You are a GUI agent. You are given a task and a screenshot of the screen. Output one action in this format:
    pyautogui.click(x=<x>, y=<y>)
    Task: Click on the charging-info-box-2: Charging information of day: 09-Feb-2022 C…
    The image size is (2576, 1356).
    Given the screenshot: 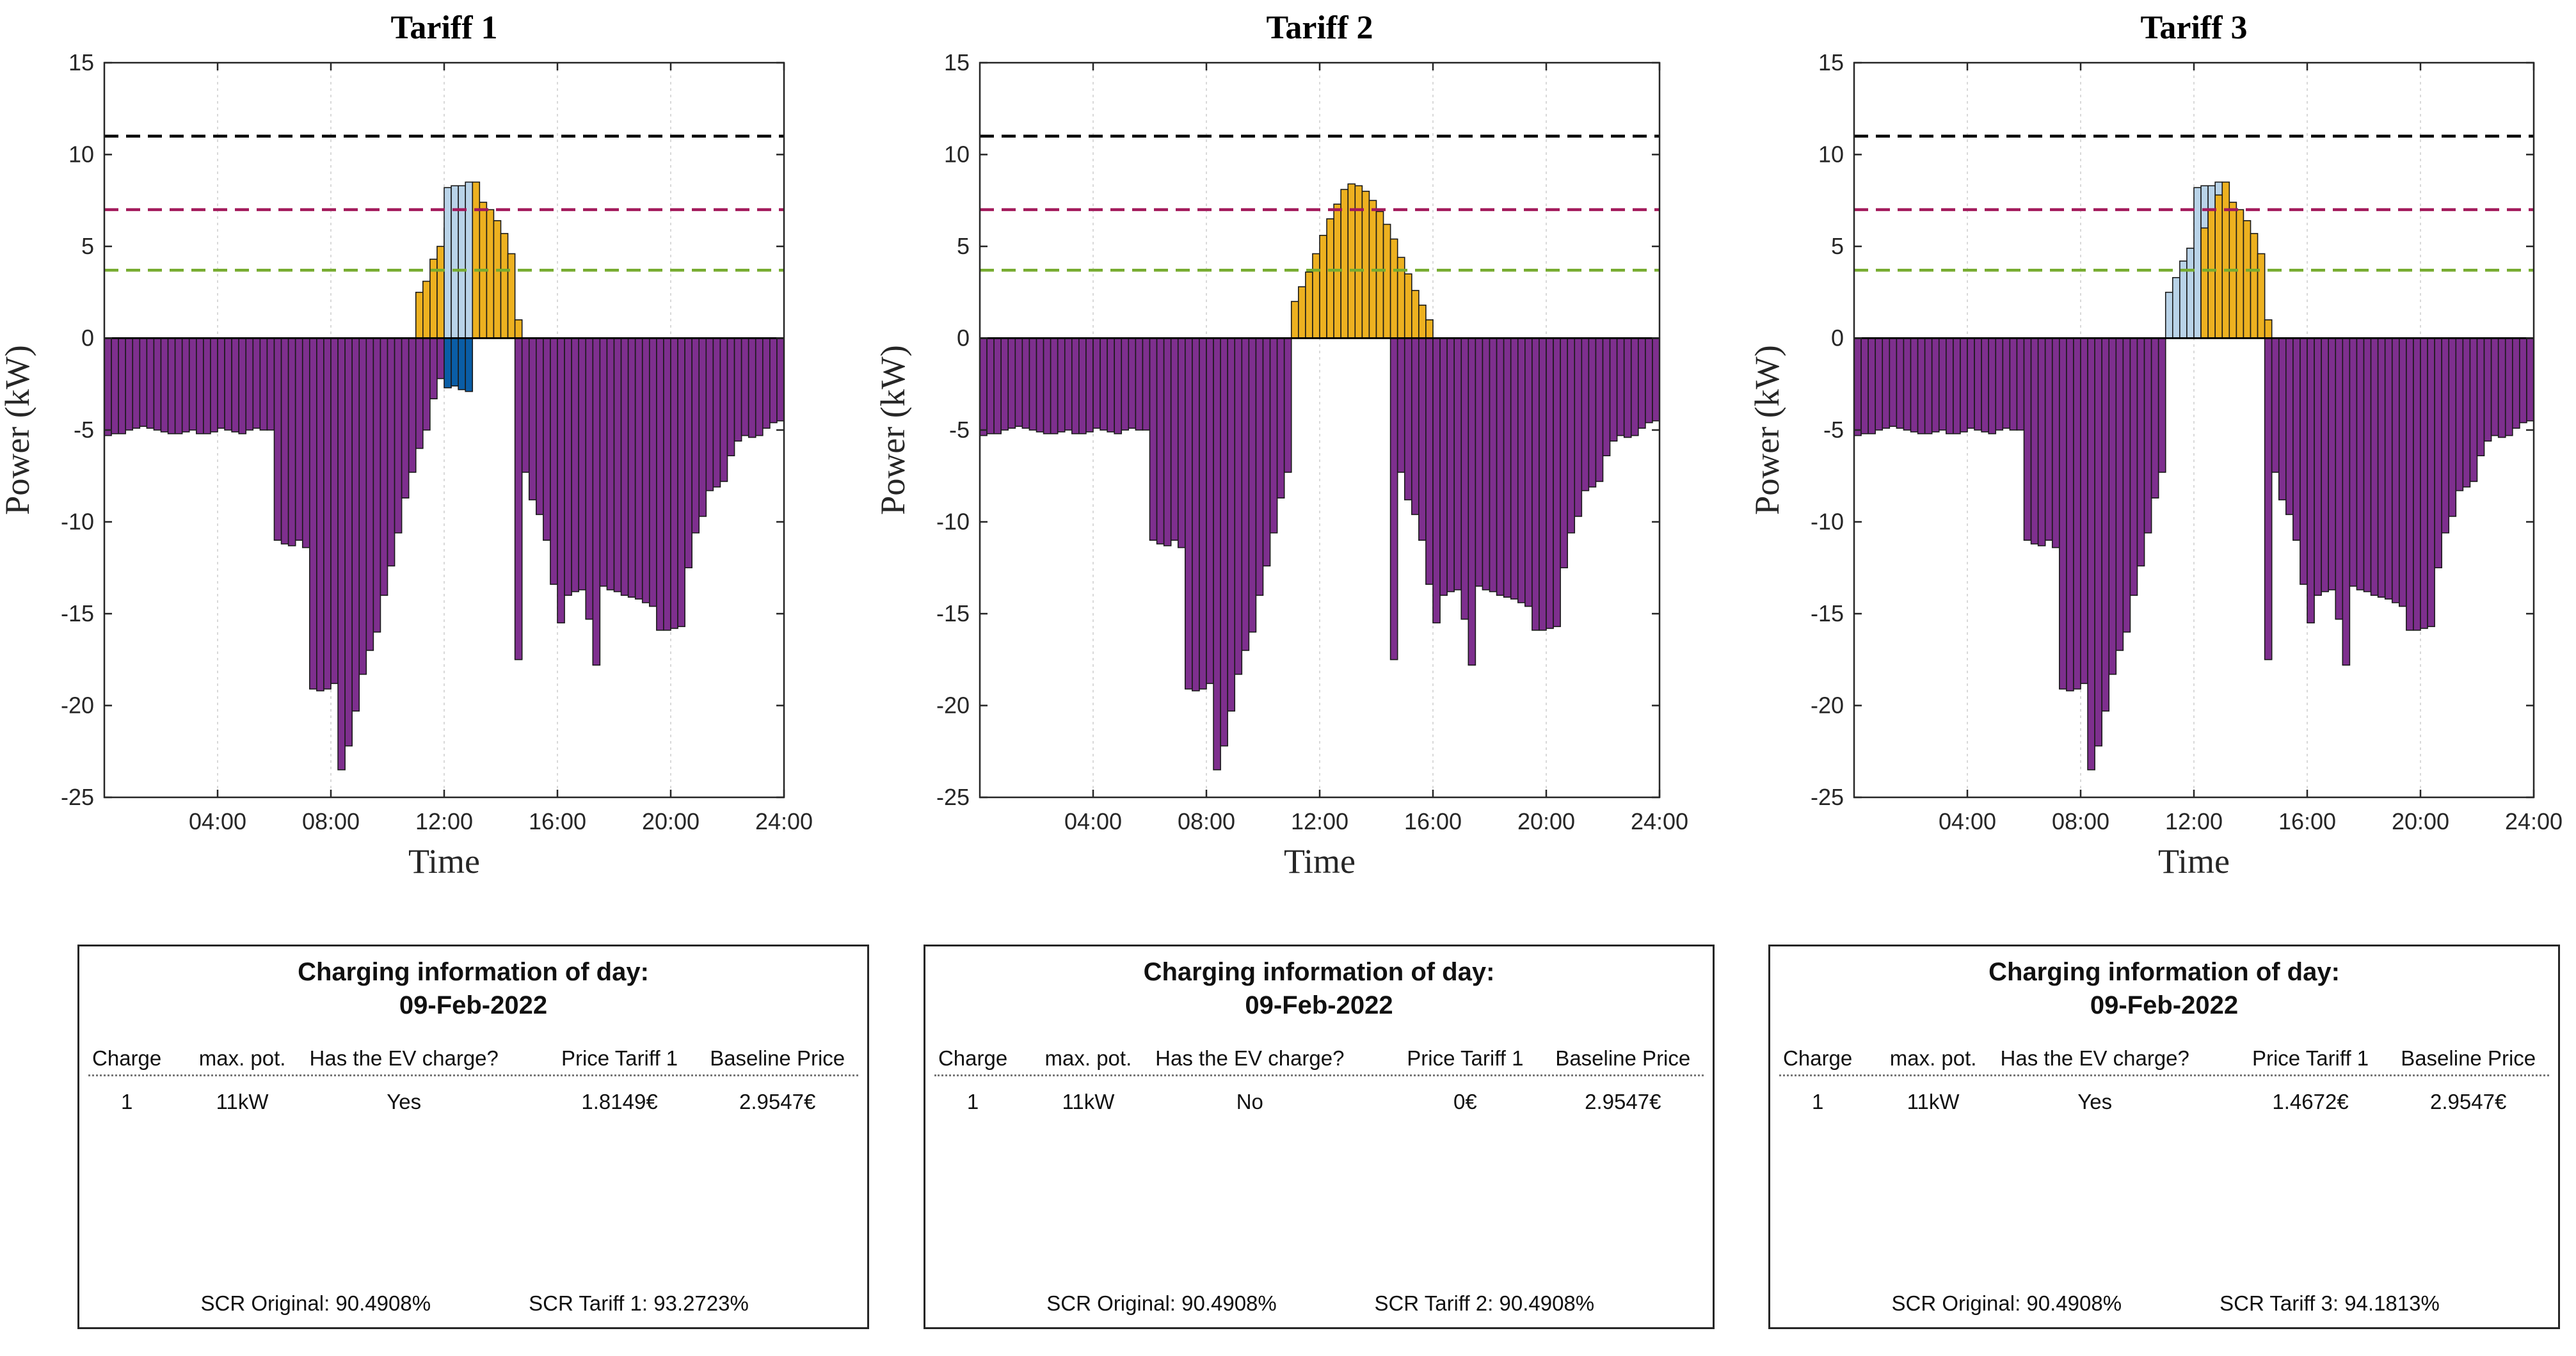 What is the action you would take?
    pyautogui.click(x=1319, y=1137)
    